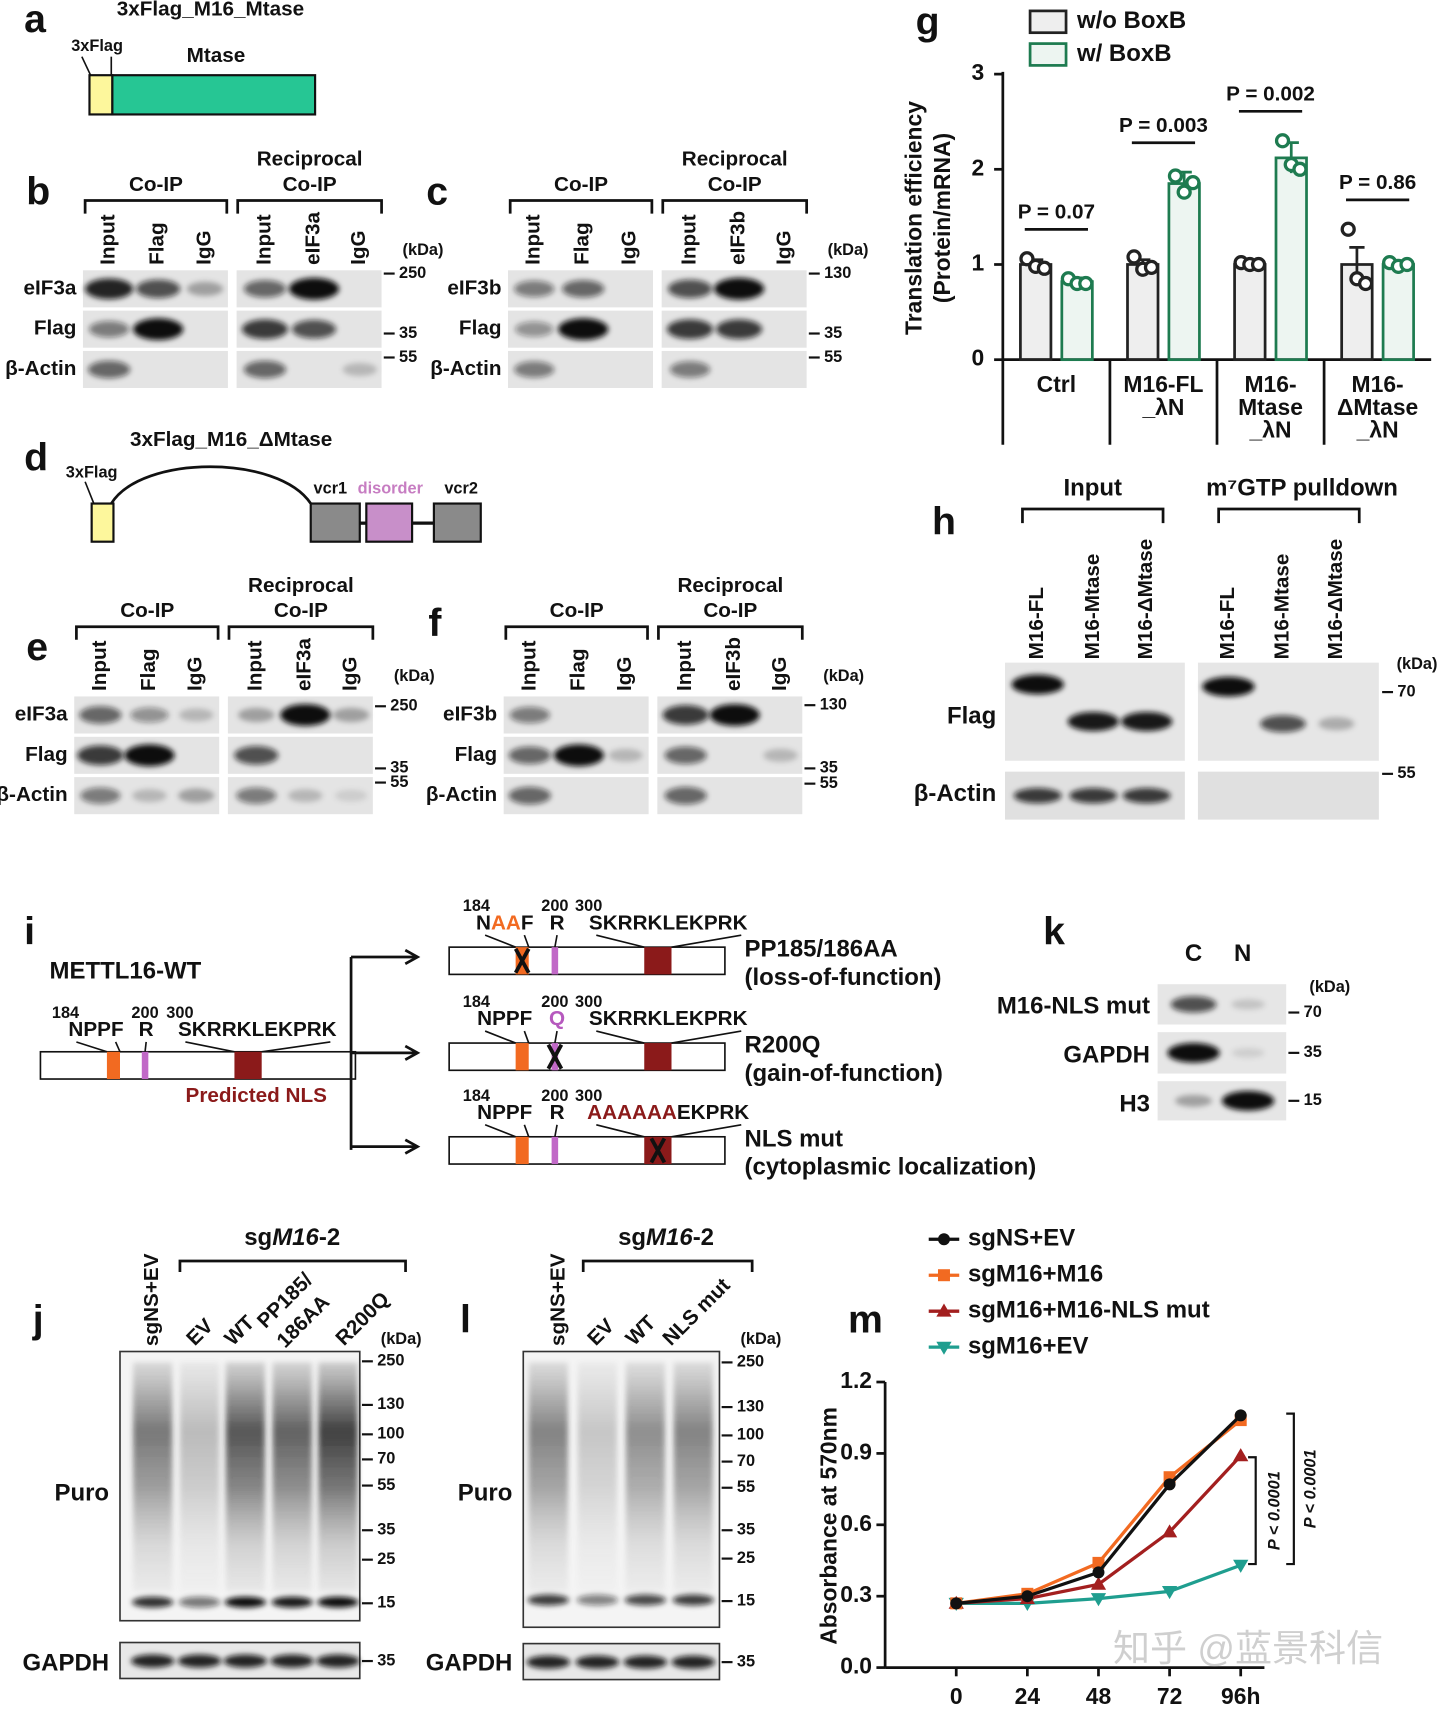  Describe the element at coordinates (41, 713) in the screenshot. I see `row-label: eIF3a` at that location.